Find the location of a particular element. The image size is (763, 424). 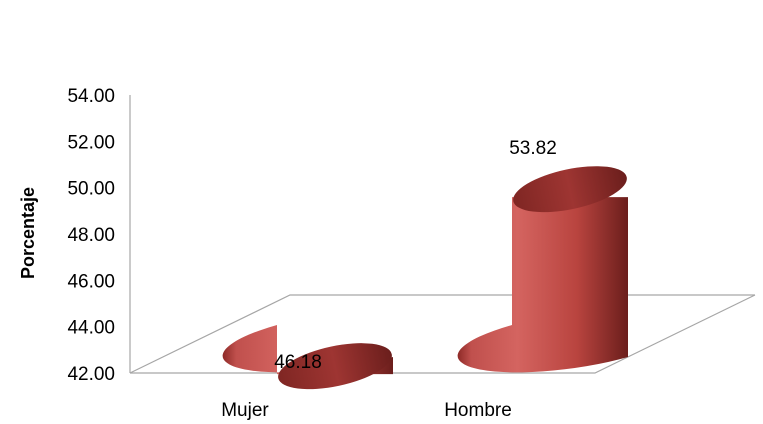

category-labels: Mujer Hombre is located at coordinates (366, 410).